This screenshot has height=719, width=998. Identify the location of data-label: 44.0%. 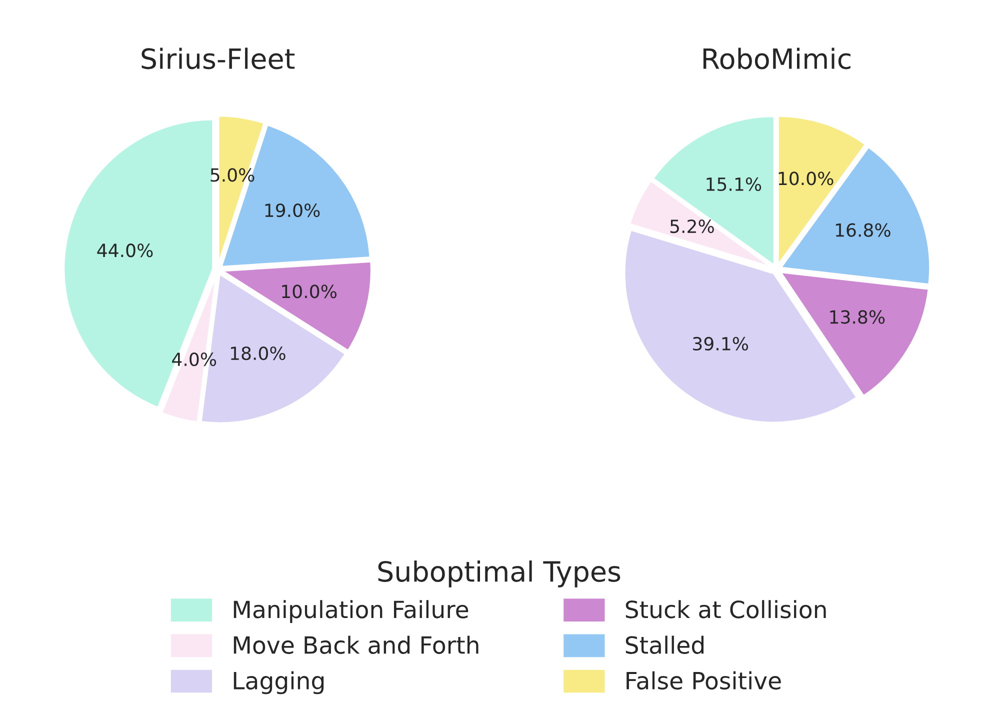
(125, 251).